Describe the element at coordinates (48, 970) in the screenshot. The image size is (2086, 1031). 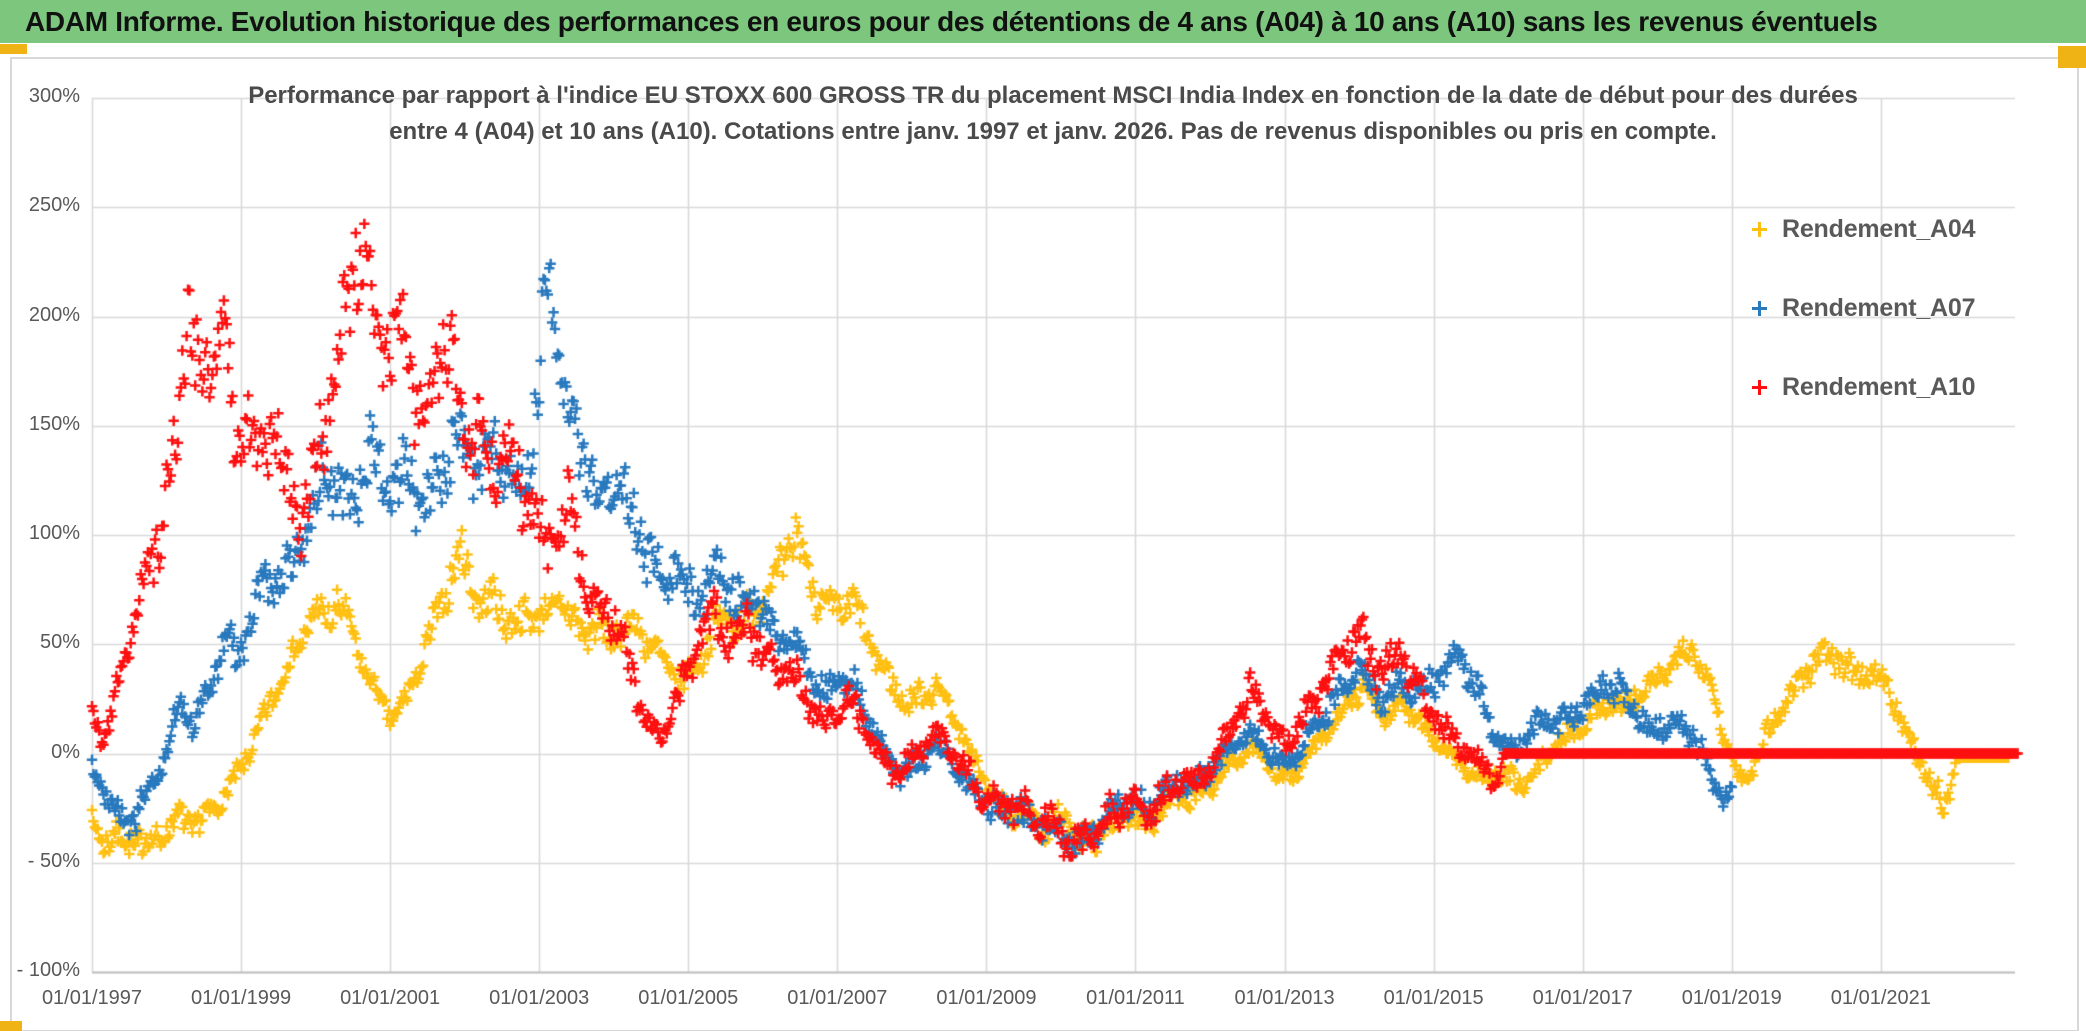
I see `y-axis-tick-label: - 100%` at that location.